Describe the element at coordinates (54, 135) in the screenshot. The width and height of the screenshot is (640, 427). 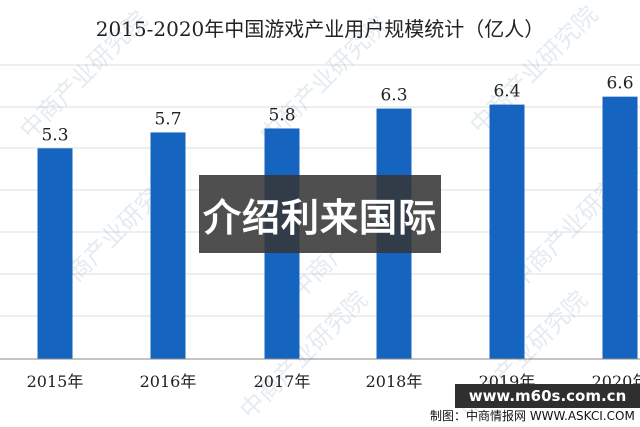
I see `bar-value-label: 5.3` at that location.